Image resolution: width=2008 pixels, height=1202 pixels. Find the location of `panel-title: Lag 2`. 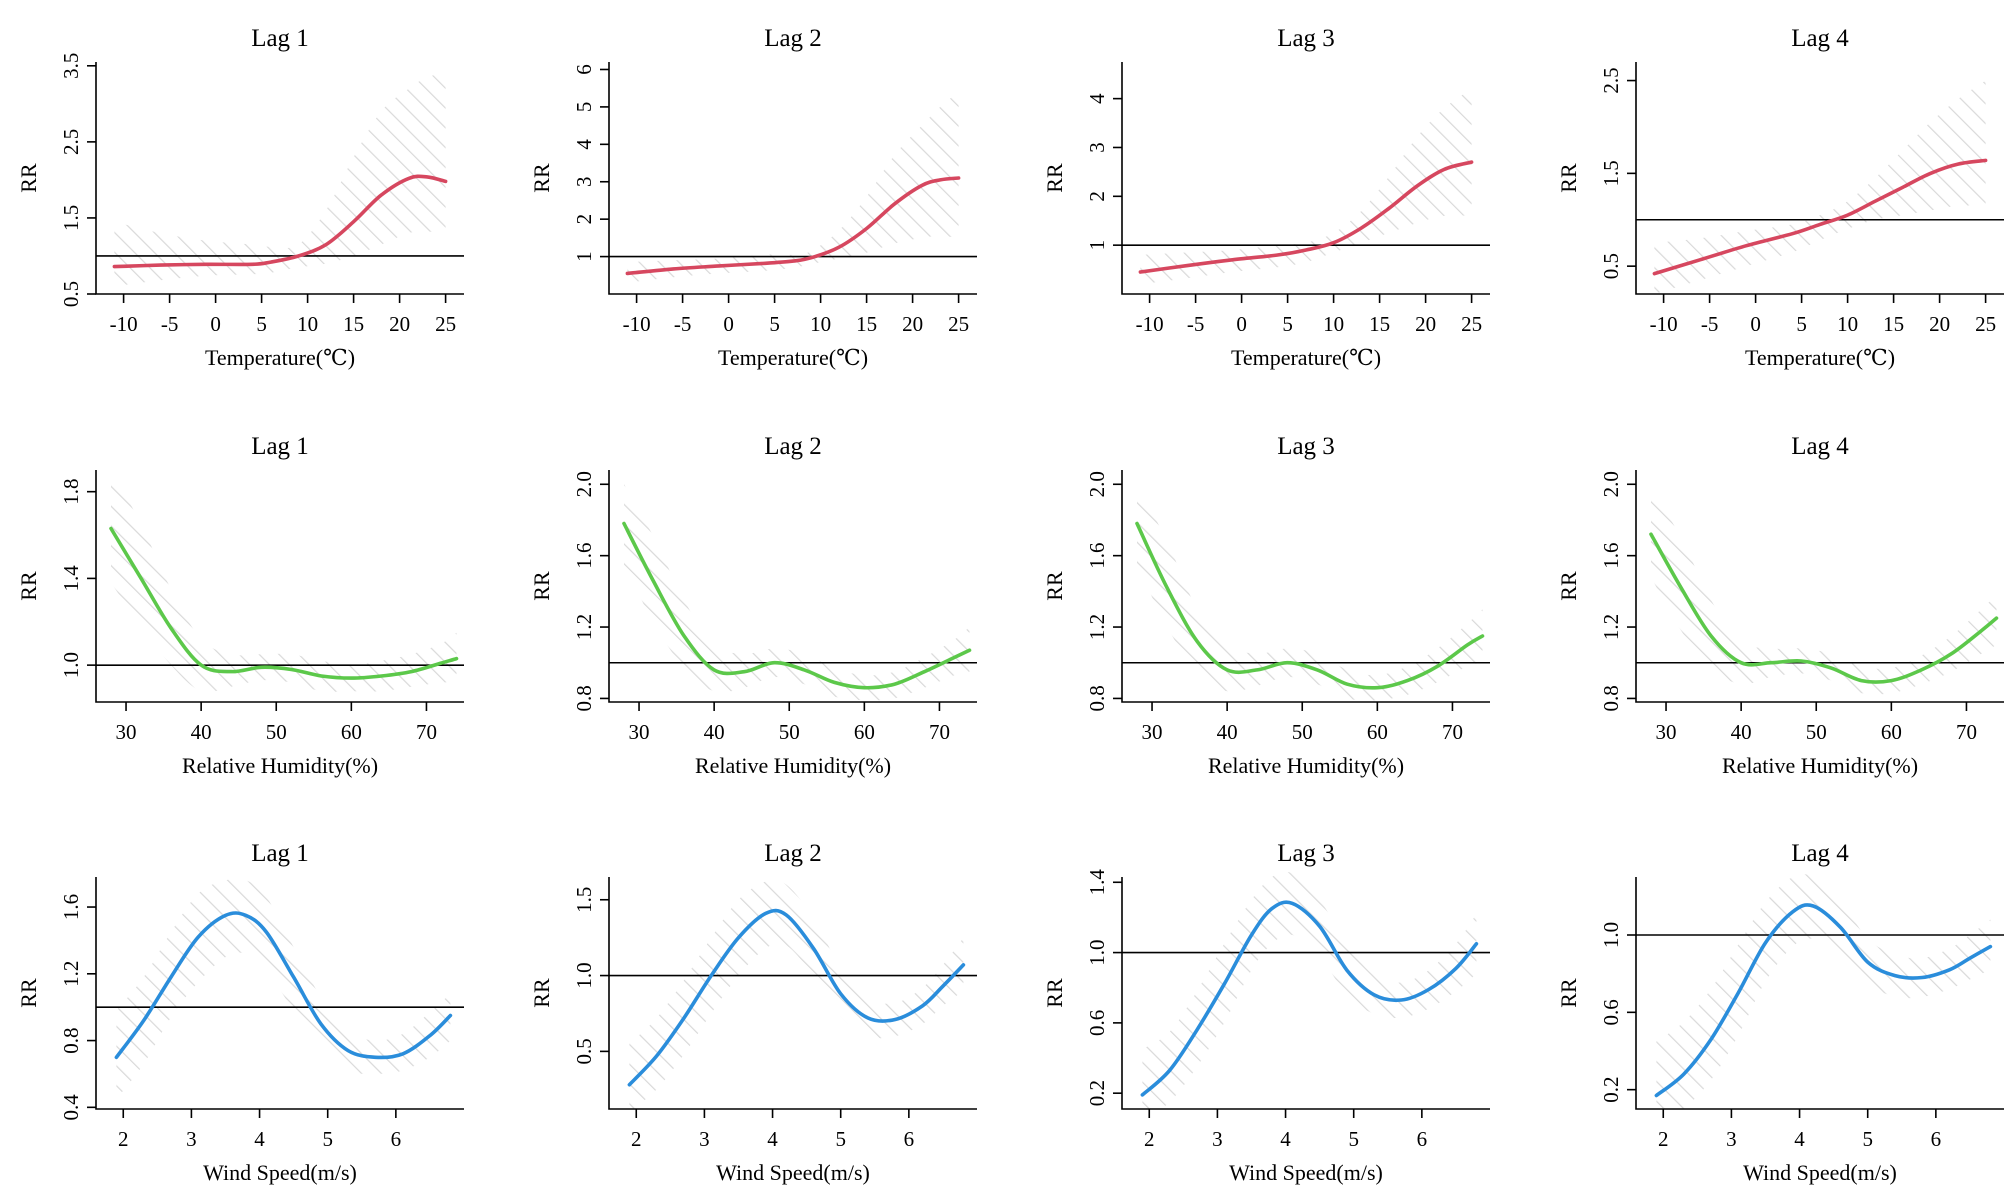

panel-title: Lag 2 is located at coordinates (793, 853).